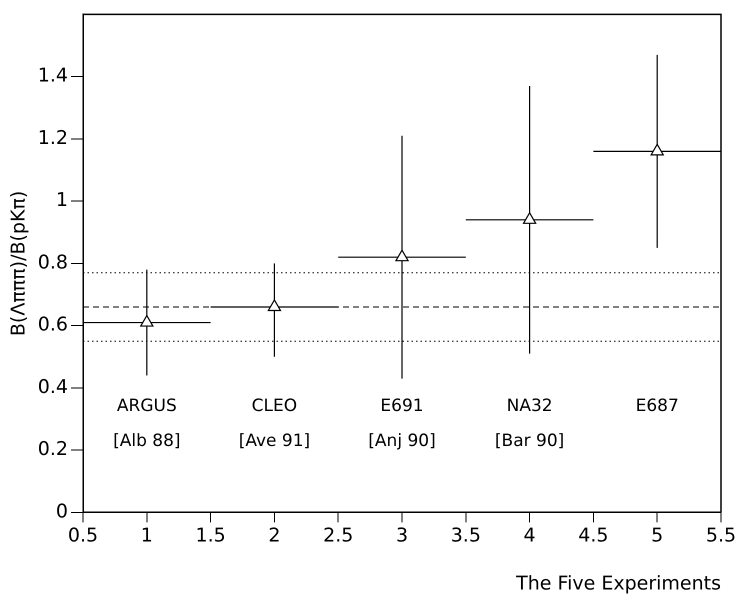 This screenshot has height=604, width=743. What do you see at coordinates (530, 535) in the screenshot?
I see `x-tick-label: 4` at bounding box center [530, 535].